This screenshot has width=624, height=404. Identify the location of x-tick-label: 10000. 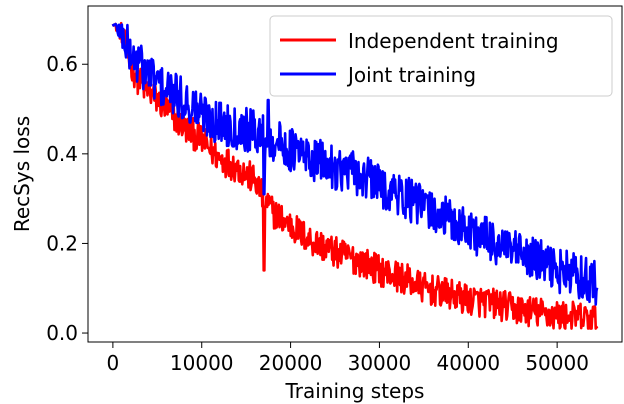
(202, 363).